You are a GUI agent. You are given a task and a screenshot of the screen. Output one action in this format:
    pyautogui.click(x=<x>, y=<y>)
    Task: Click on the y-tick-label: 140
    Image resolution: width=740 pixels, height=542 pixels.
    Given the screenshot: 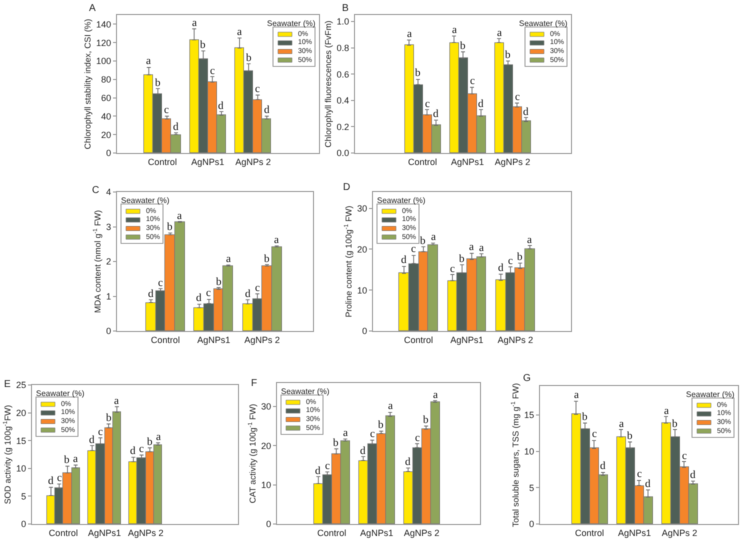 What is the action you would take?
    pyautogui.click(x=104, y=24)
    